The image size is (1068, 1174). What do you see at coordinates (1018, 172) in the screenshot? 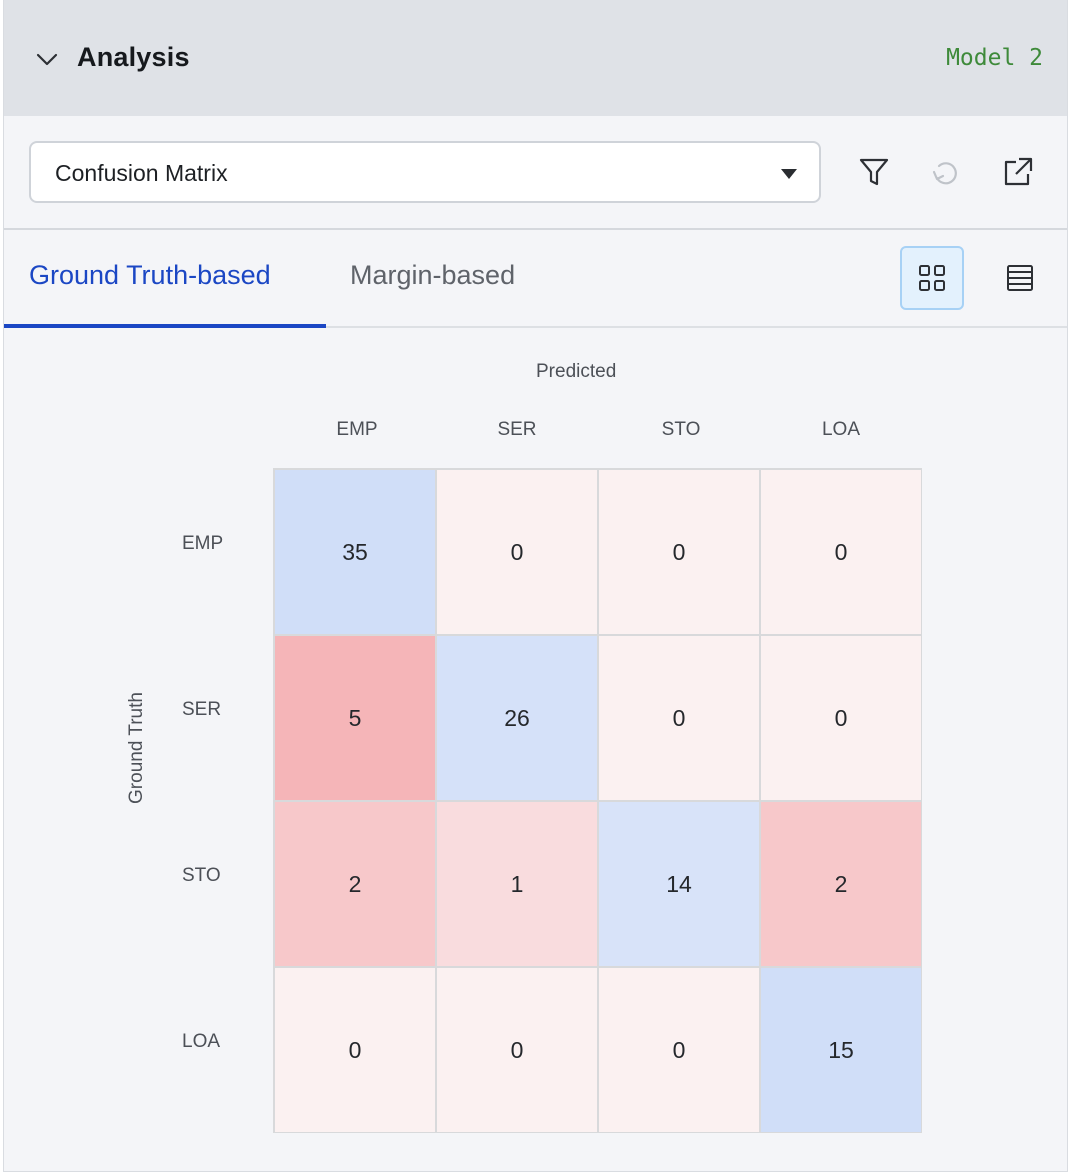
I see `open-external-icon` at bounding box center [1018, 172].